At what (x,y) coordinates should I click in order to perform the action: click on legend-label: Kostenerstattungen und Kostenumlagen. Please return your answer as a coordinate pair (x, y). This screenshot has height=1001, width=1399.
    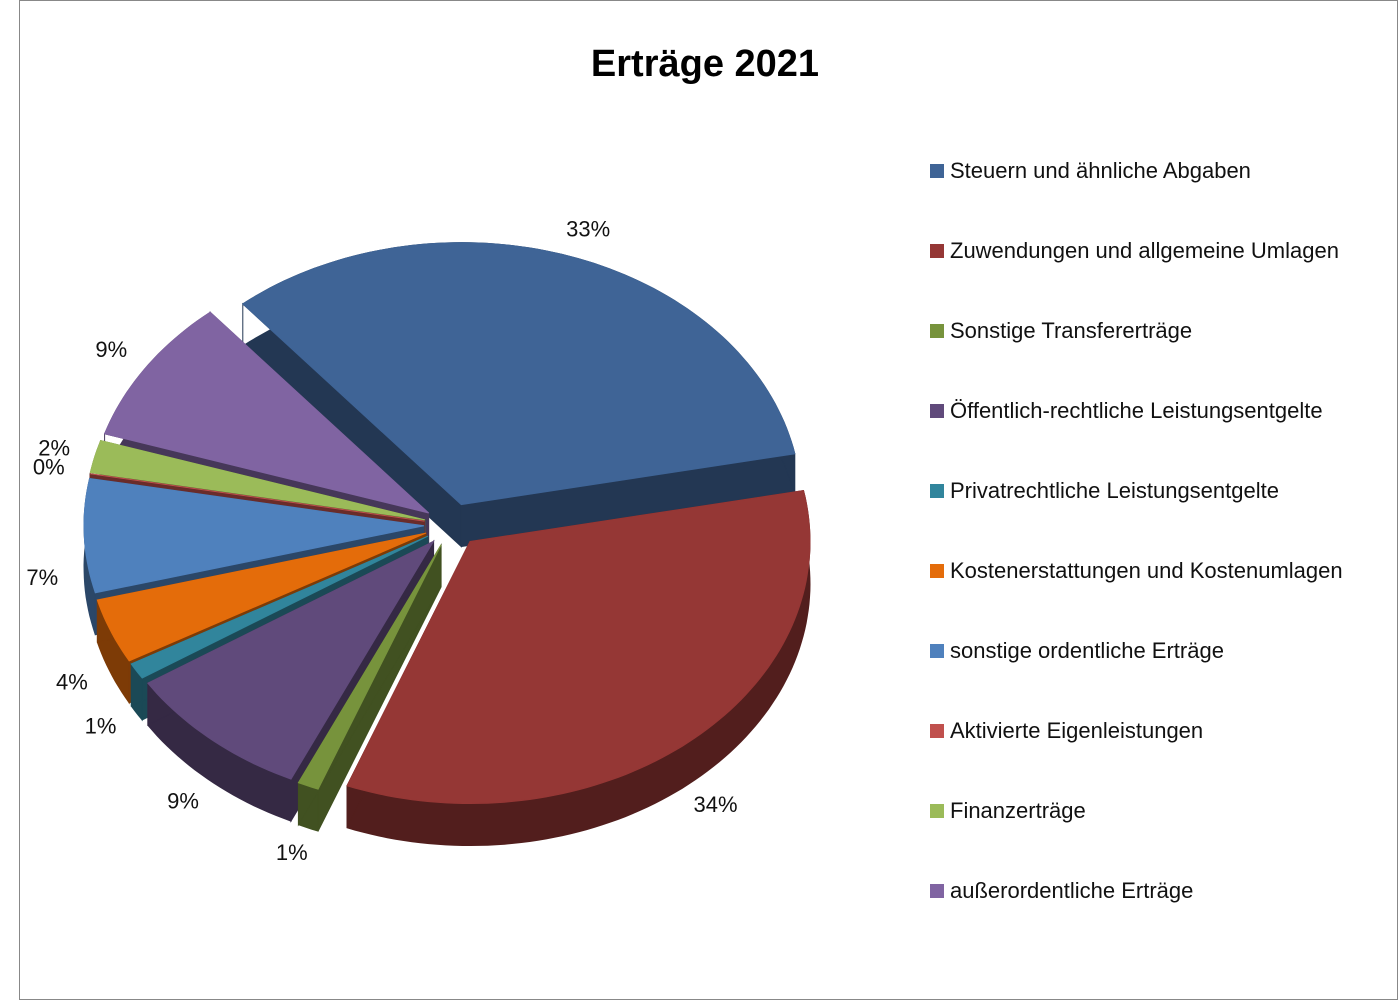
    Looking at the image, I should click on (1146, 570).